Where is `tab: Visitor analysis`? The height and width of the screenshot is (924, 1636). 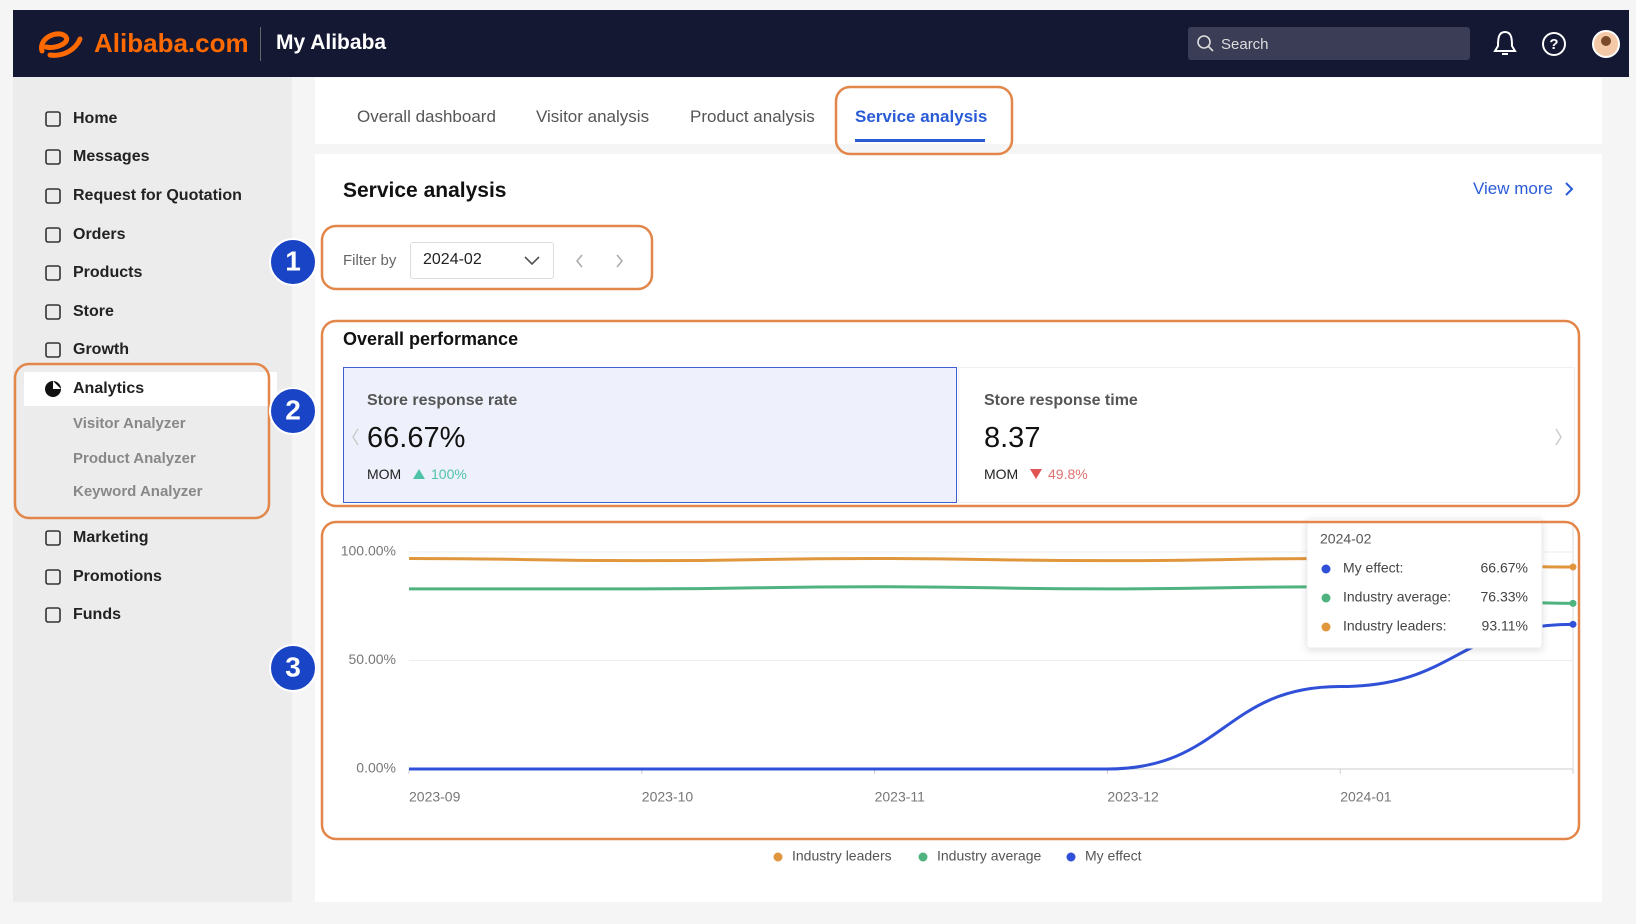
tab: Visitor analysis is located at coordinates (593, 116).